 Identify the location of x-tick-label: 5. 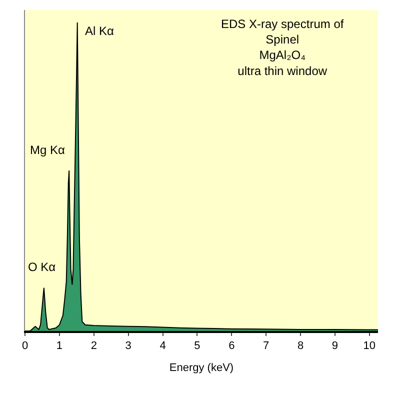
(197, 346).